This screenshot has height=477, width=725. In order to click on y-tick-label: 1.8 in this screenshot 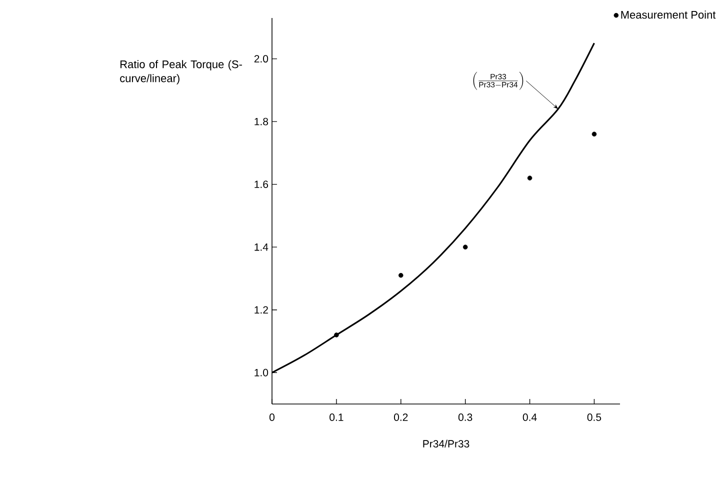, I will do `click(261, 122)`.